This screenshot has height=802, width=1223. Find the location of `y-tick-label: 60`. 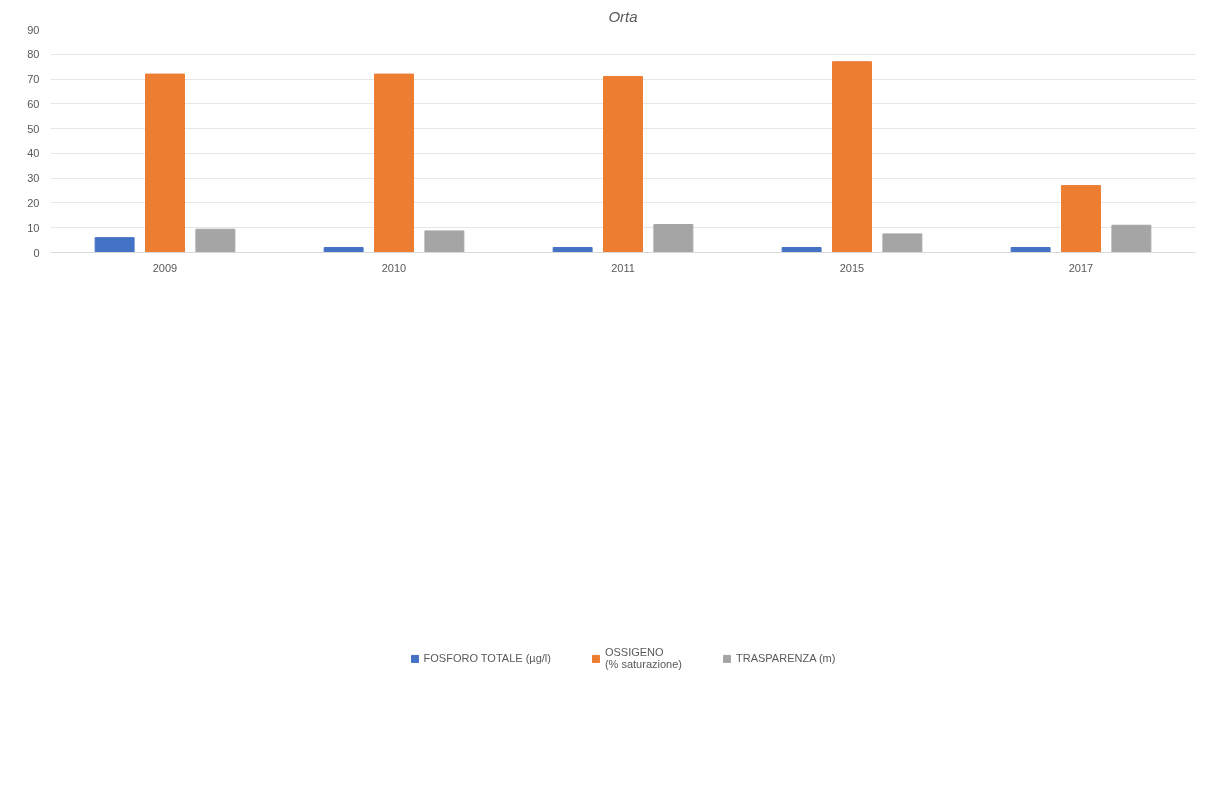

y-tick-label: 60 is located at coordinates (33, 103).